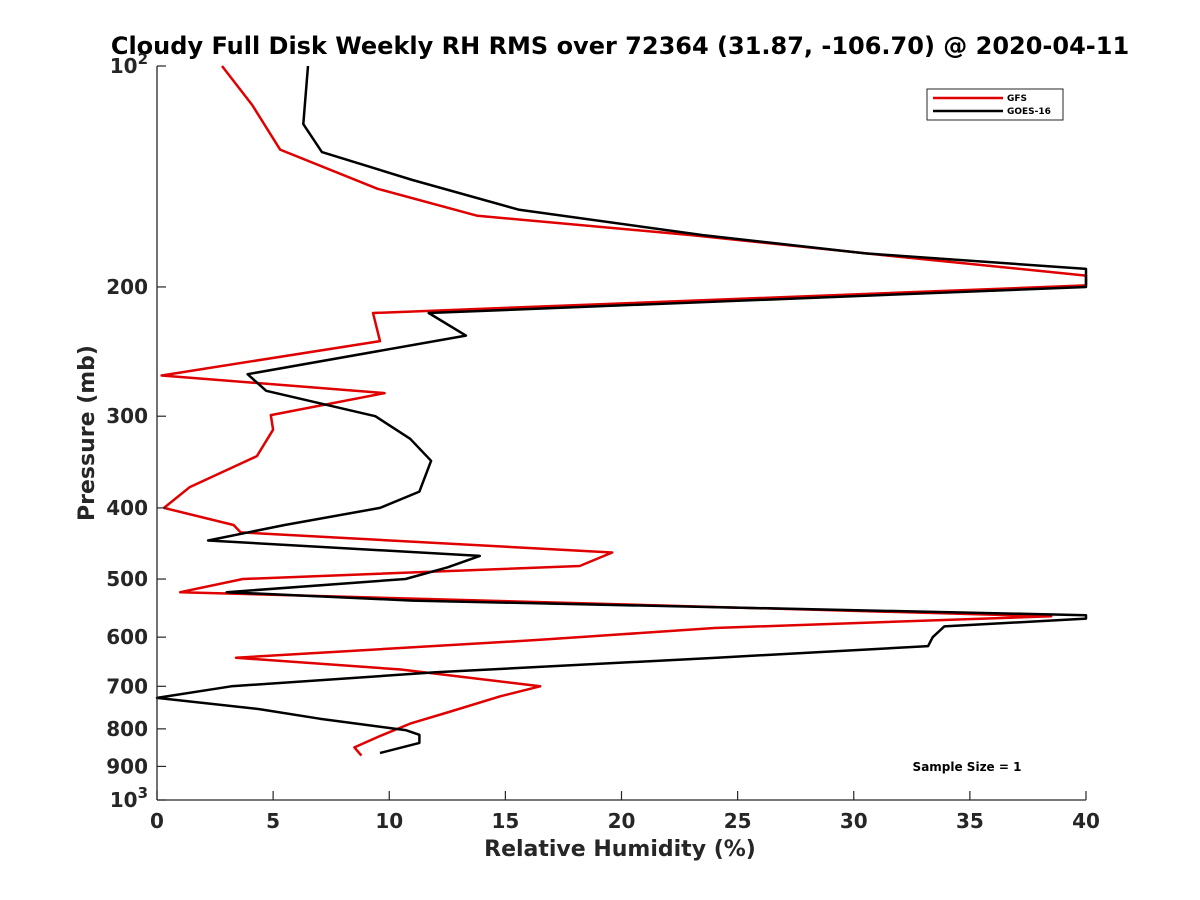 Image resolution: width=1200 pixels, height=900 pixels. Describe the element at coordinates (273, 821) in the screenshot. I see `x-tick-label: 5` at that location.